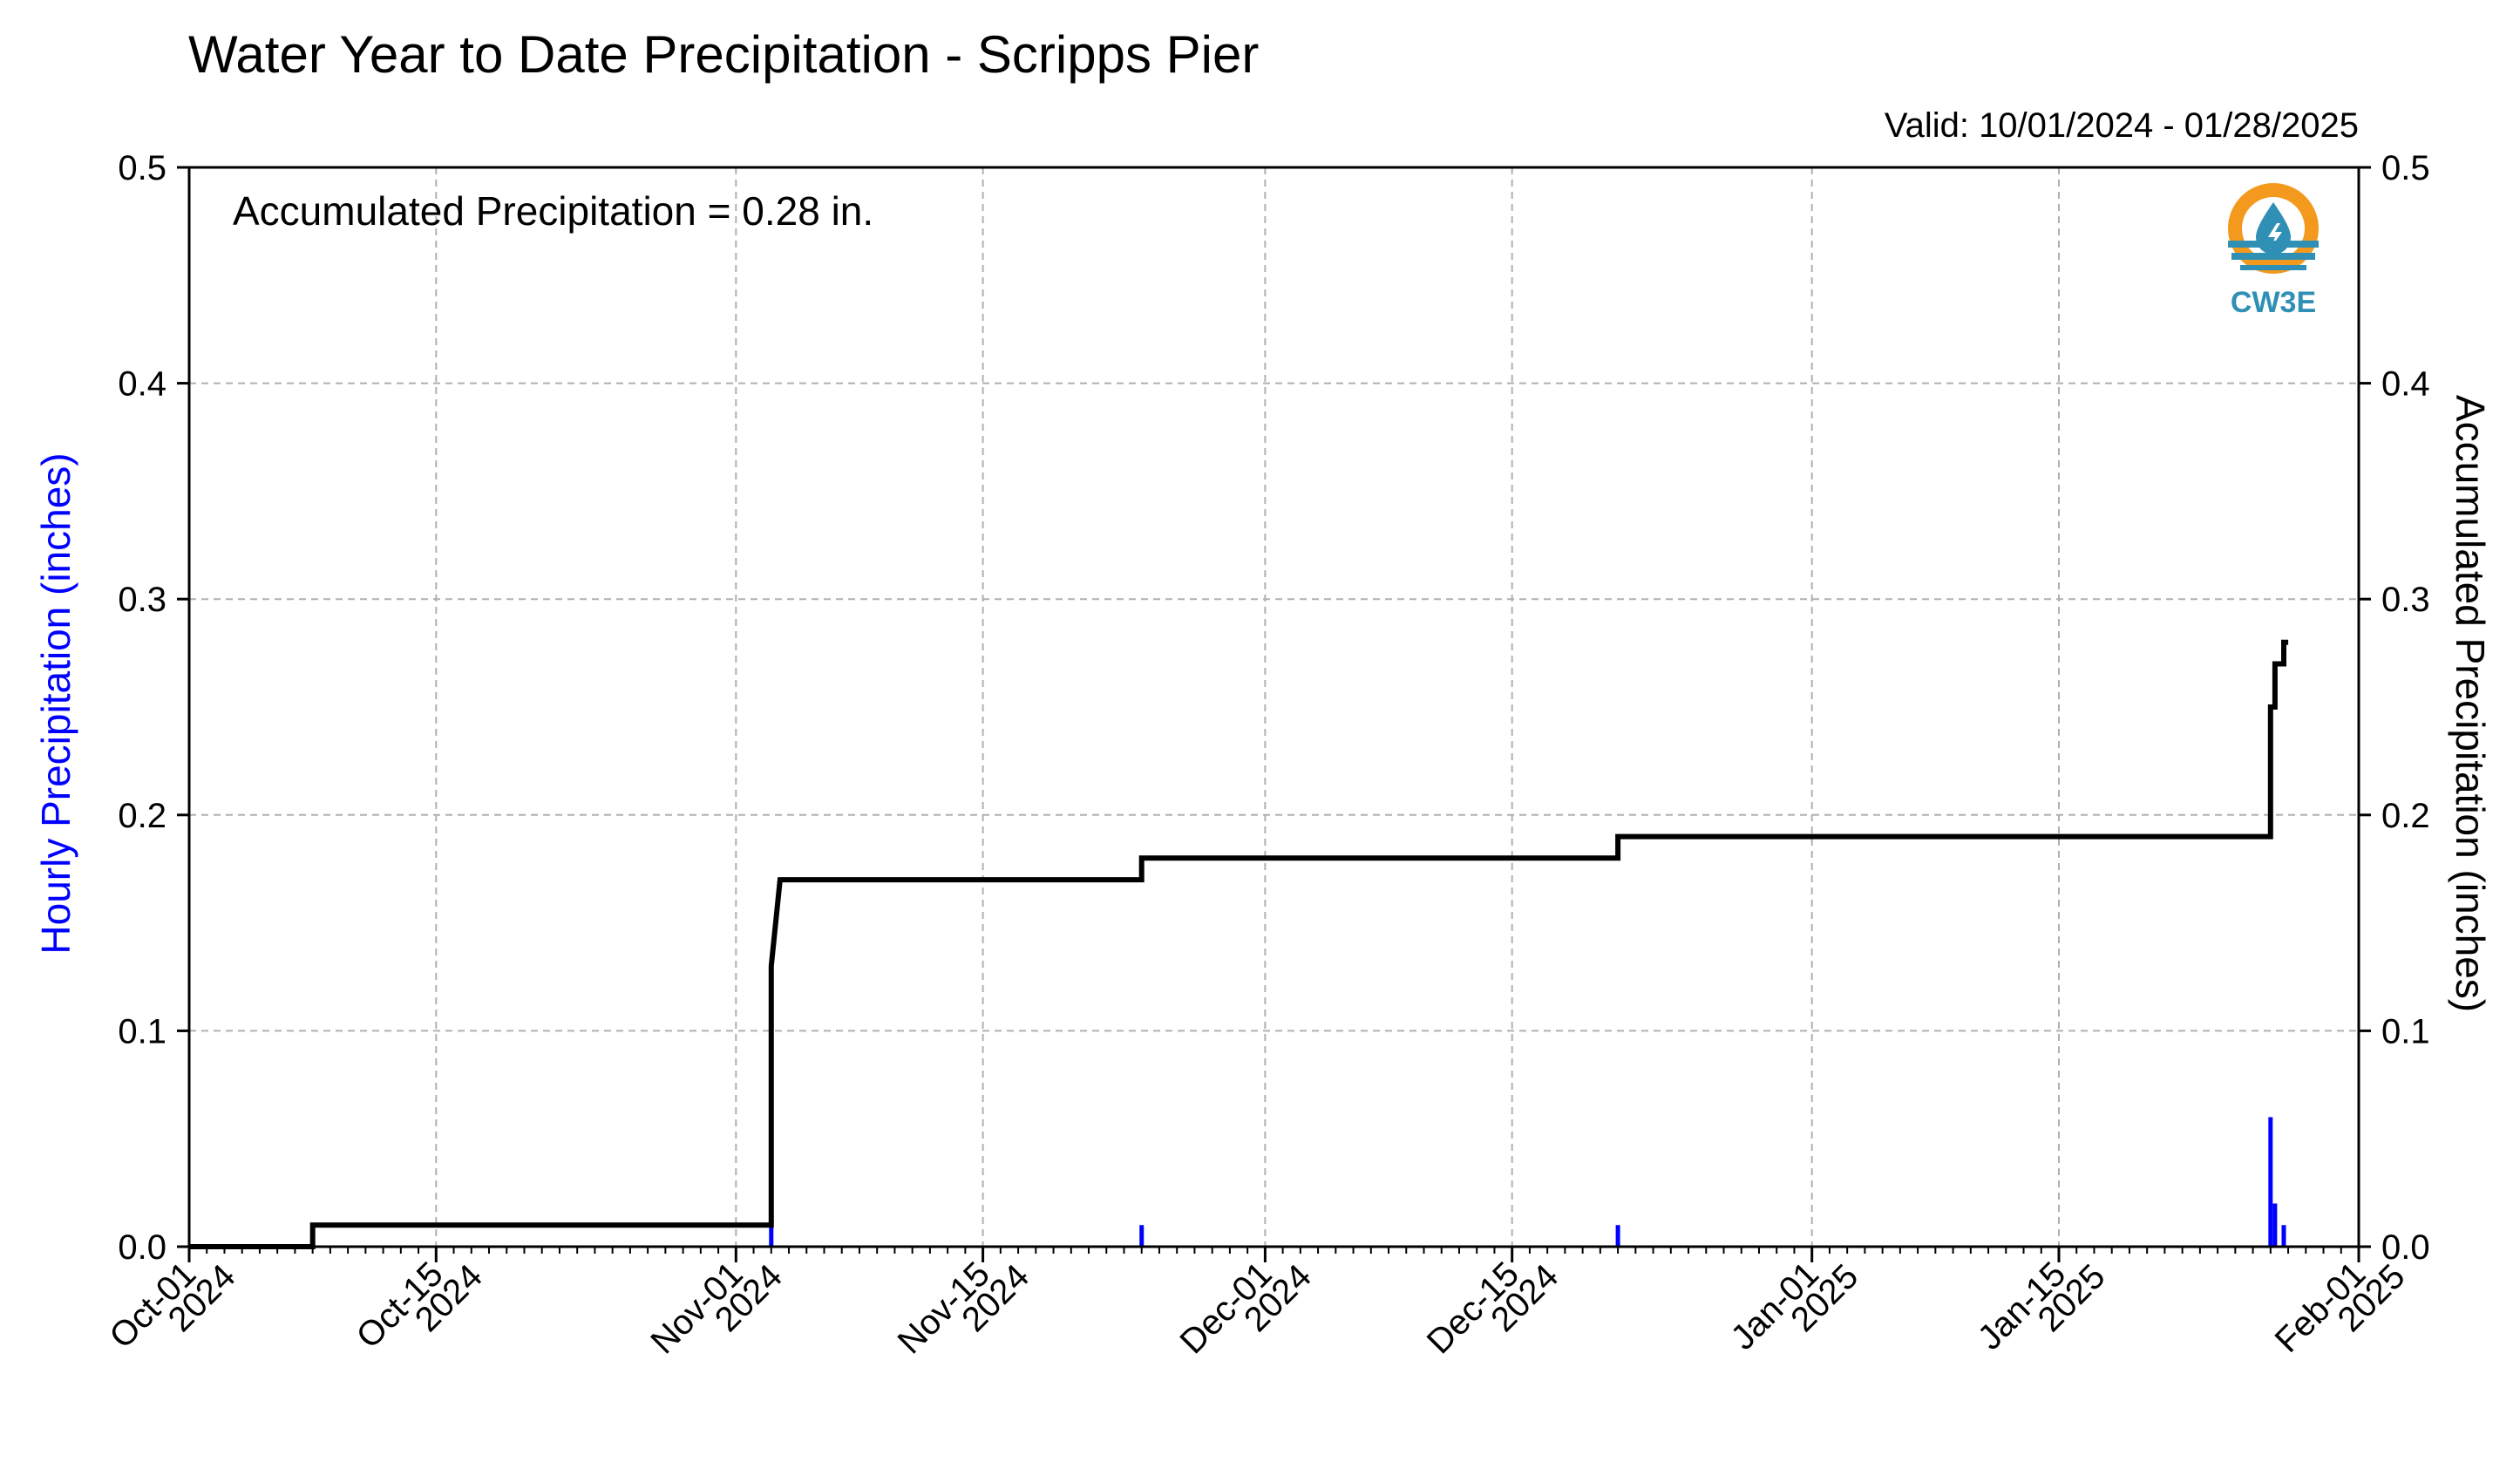 The image size is (2520, 1462). Describe the element at coordinates (2470, 703) in the screenshot. I see `y-axis-label-right: Accumulated Precipitation (inches)` at that location.